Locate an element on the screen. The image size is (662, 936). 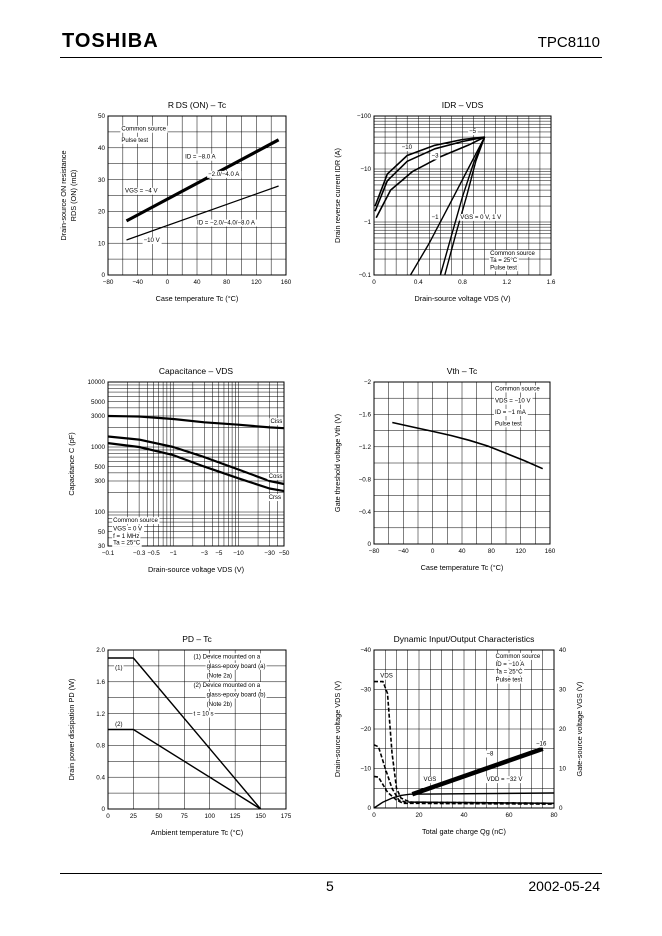
x-tick-label: −3 is located at coordinates (205, 553).